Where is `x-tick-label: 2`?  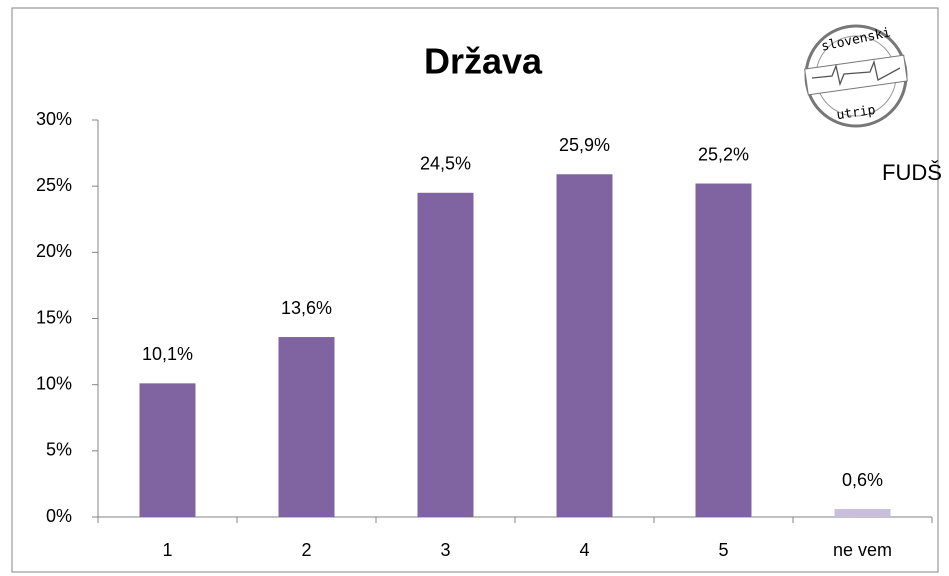
x-tick-label: 2 is located at coordinates (306, 550).